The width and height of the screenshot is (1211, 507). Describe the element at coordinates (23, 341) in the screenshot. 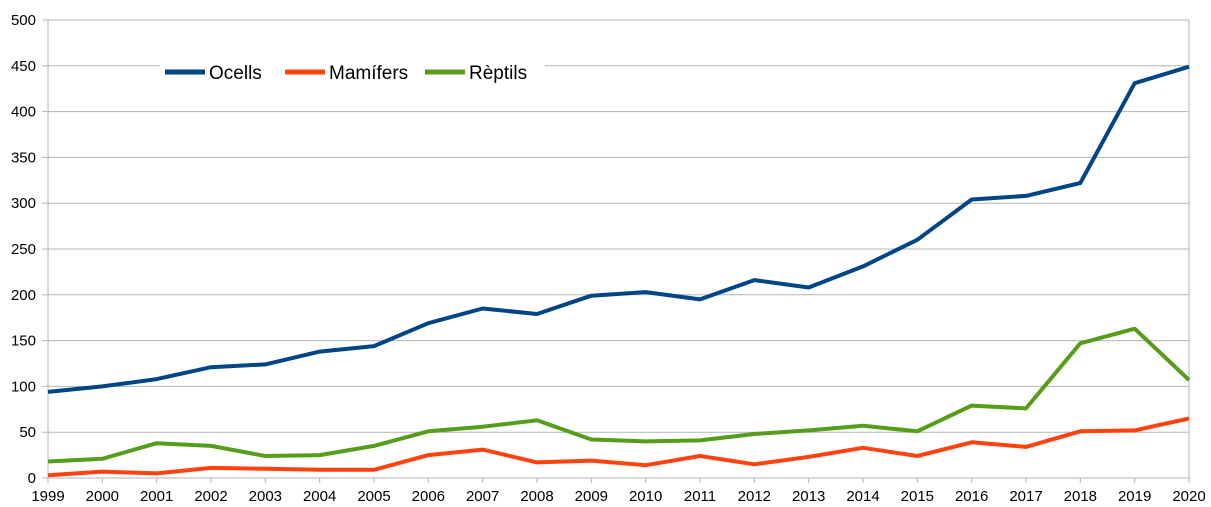

I see `y-tick-label: 150` at that location.